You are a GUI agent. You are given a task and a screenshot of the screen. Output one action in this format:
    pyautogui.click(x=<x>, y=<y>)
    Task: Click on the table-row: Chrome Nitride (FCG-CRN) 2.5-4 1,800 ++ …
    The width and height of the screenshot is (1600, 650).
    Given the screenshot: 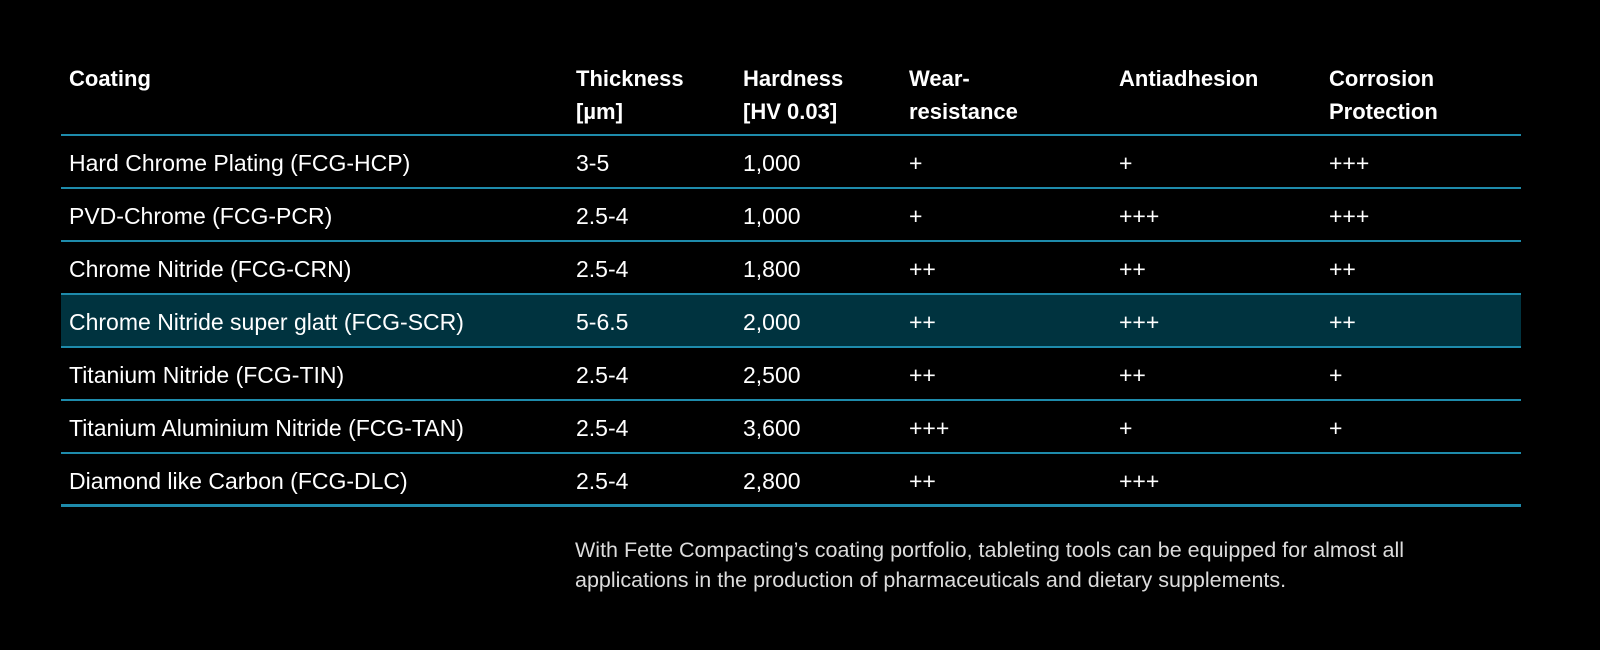 What is the action you would take?
    pyautogui.click(x=791, y=268)
    